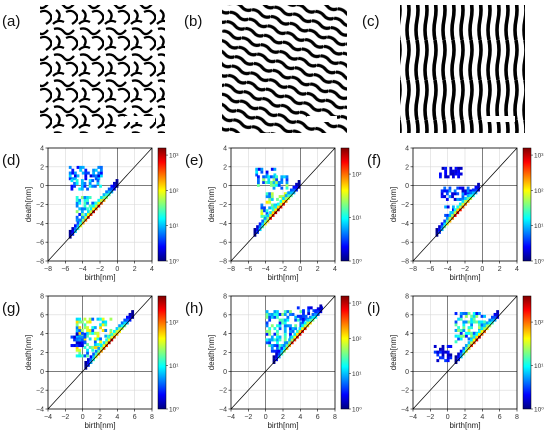 This screenshot has height=439, width=550. Describe the element at coordinates (225, 149) in the screenshot. I see `y-tick-label: 4` at that location.